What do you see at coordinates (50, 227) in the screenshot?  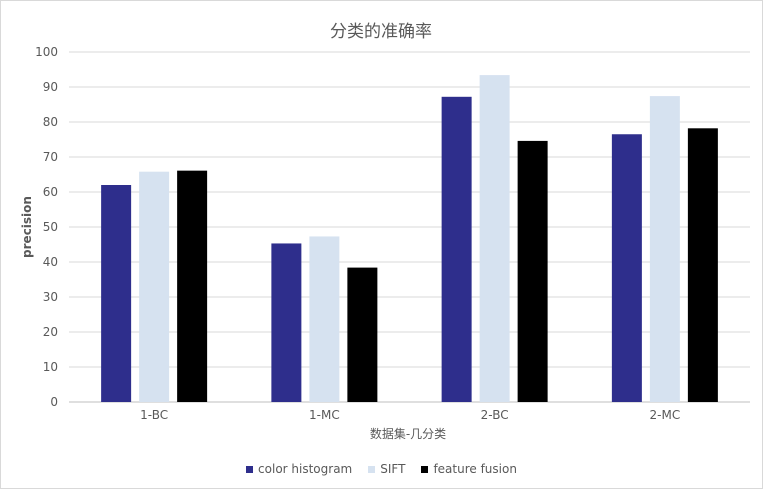 I see `y-tick-label: 50` at bounding box center [50, 227].